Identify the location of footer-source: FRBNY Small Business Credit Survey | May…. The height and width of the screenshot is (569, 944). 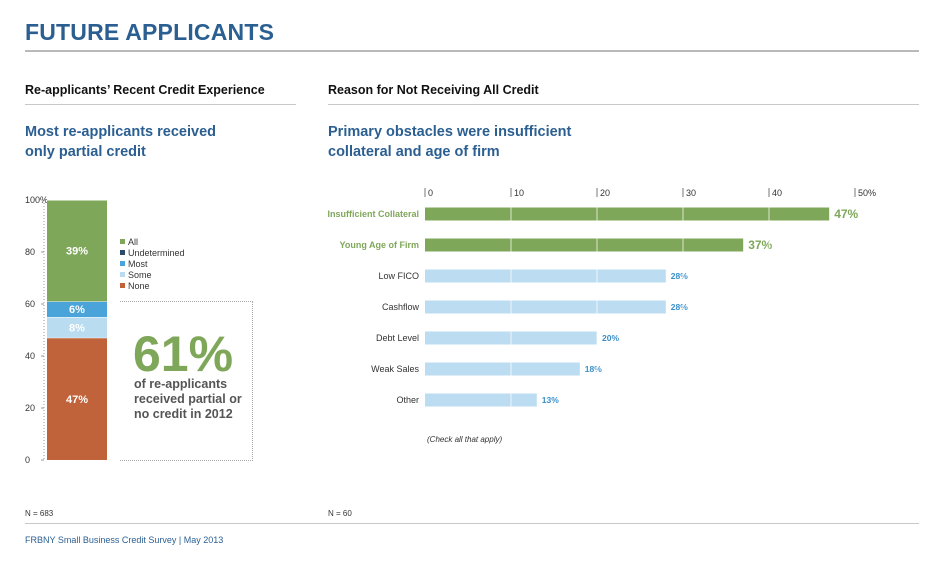
(124, 540).